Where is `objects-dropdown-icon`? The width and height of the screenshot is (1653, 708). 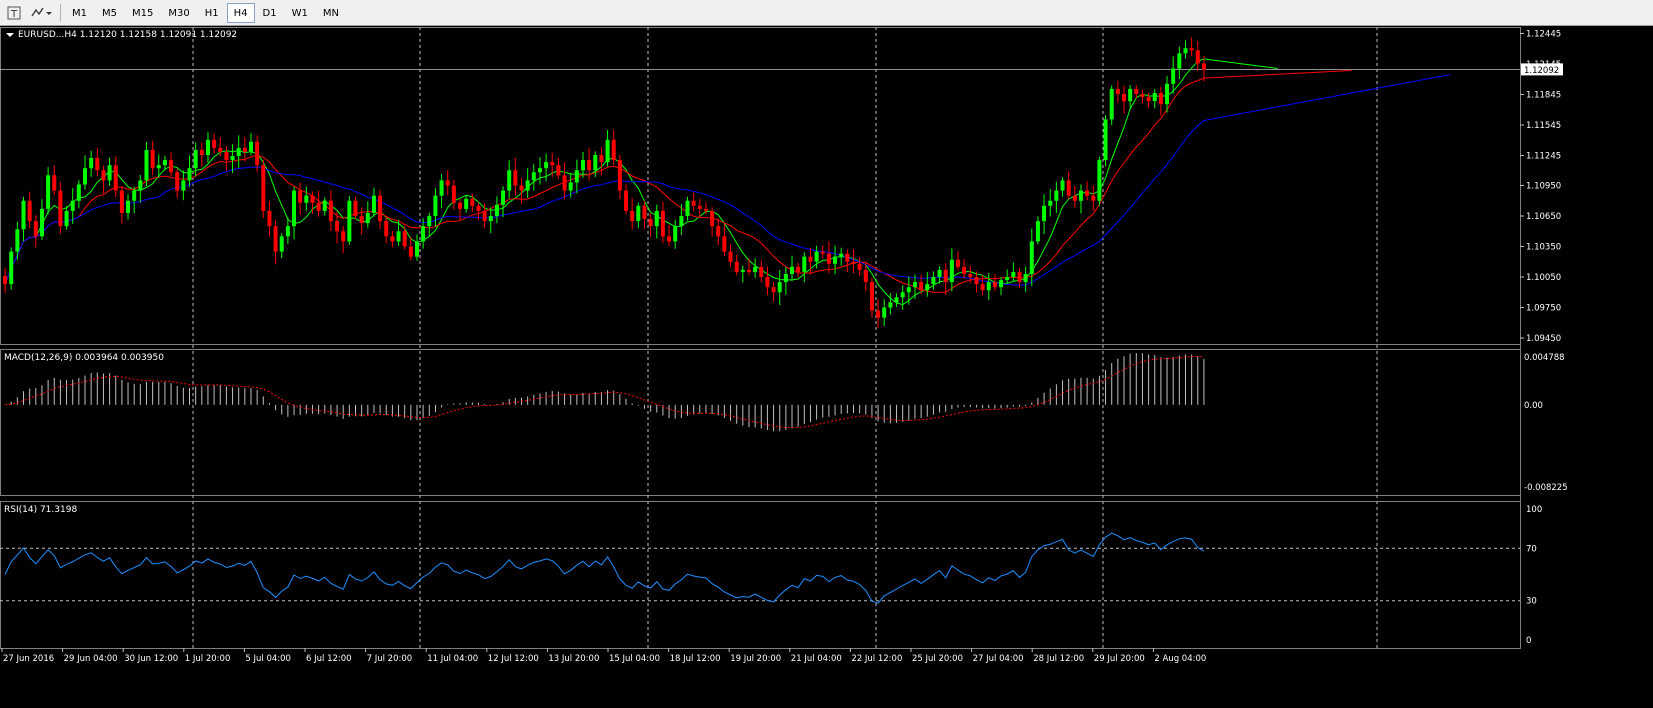
objects-dropdown-icon is located at coordinates (42, 13).